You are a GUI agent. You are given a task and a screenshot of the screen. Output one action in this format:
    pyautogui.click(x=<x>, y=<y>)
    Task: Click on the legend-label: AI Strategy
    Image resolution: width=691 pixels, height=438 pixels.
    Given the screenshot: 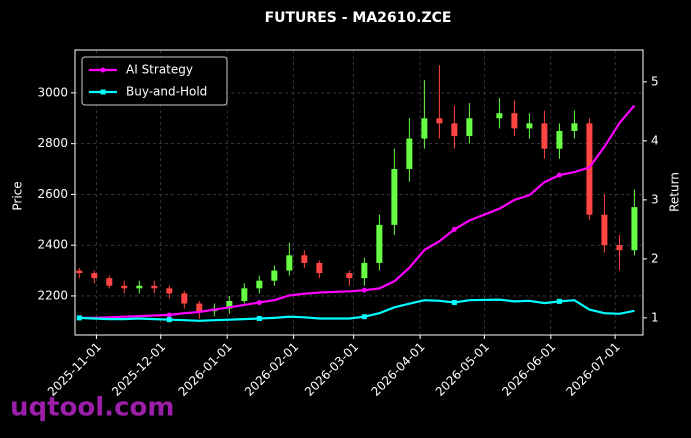 What is the action you would take?
    pyautogui.click(x=159, y=70)
    